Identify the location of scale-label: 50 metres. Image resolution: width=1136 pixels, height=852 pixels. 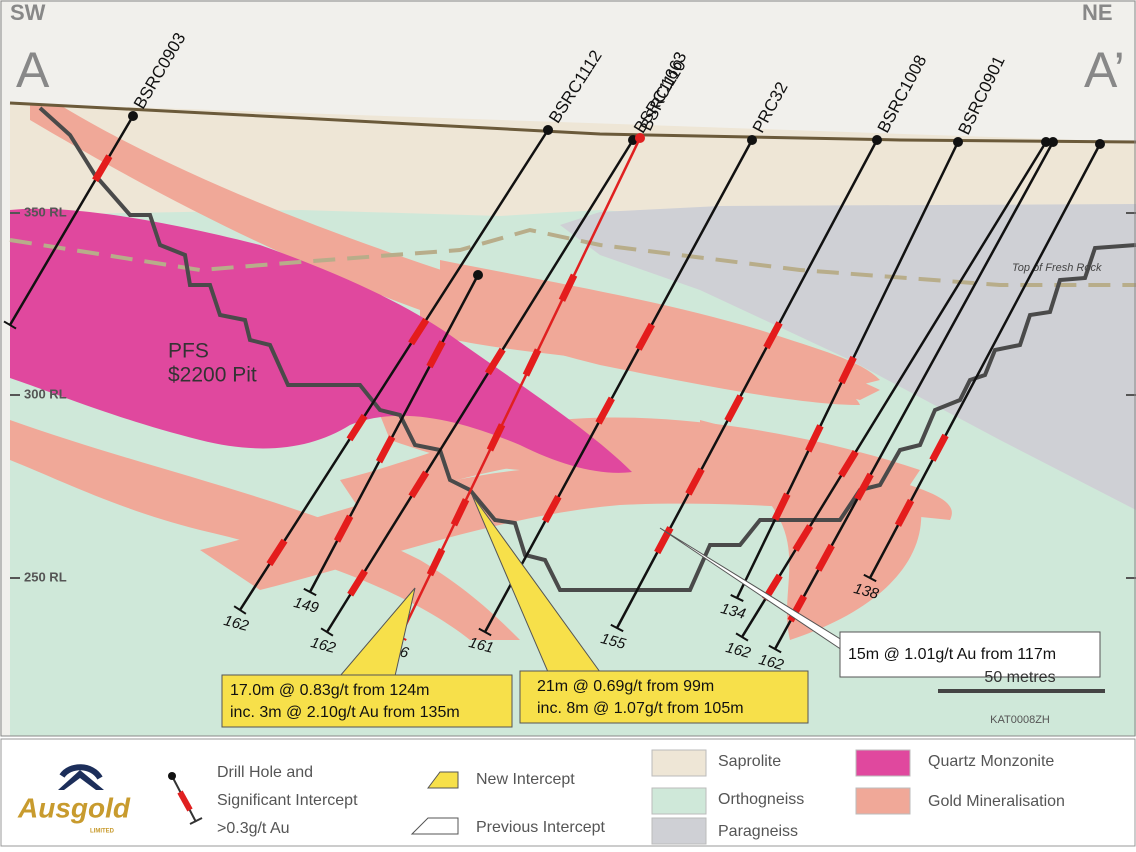
(1019, 677).